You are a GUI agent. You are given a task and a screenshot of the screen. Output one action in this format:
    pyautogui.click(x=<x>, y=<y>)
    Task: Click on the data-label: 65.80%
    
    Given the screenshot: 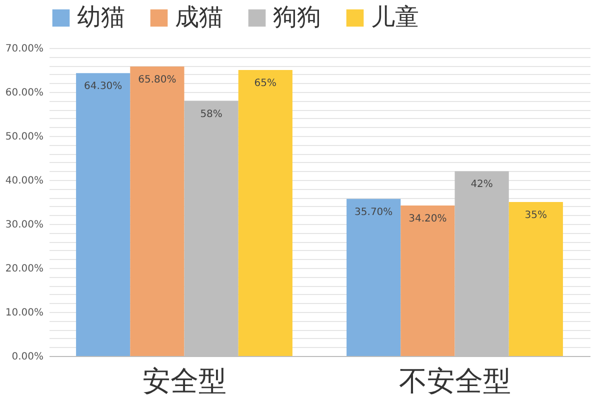 What is the action you would take?
    pyautogui.click(x=157, y=80)
    